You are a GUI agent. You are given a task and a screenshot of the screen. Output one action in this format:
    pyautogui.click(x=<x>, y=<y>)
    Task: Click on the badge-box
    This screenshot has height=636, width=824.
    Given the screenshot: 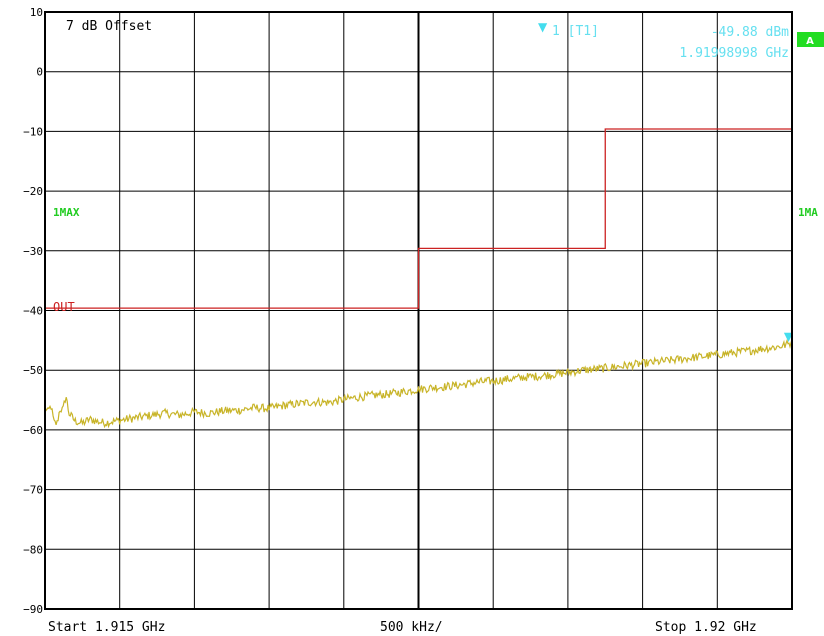 What is the action you would take?
    pyautogui.click(x=810, y=39)
    